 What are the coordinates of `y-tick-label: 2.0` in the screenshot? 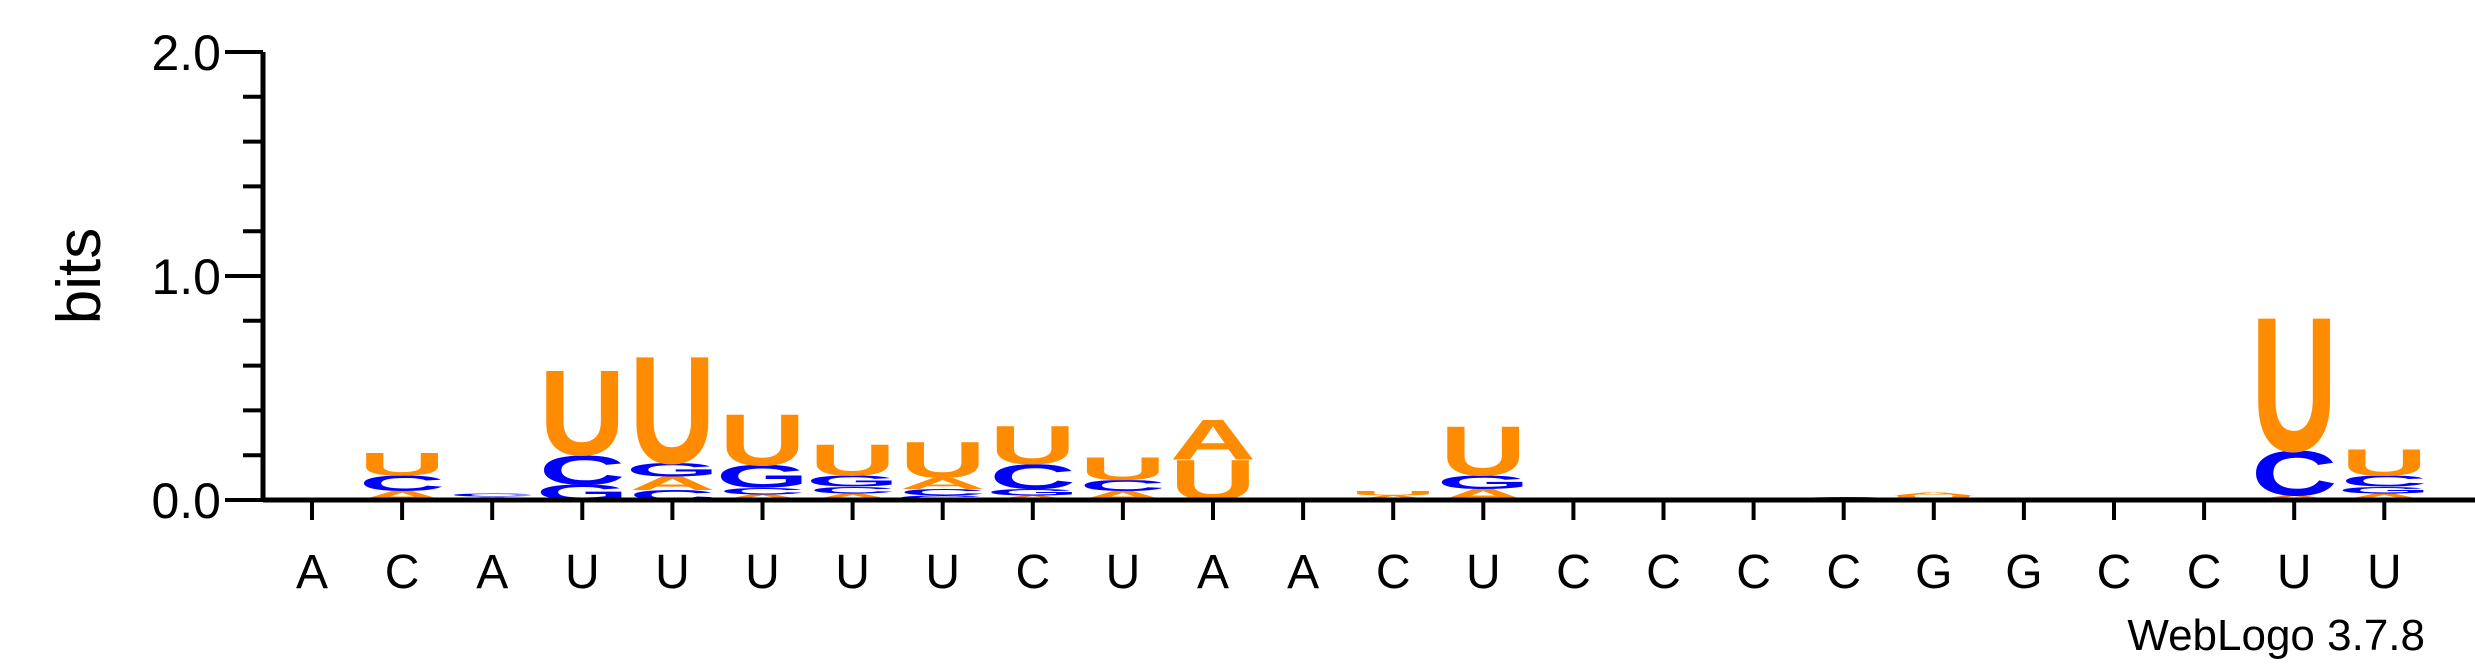 It's located at (186, 53).